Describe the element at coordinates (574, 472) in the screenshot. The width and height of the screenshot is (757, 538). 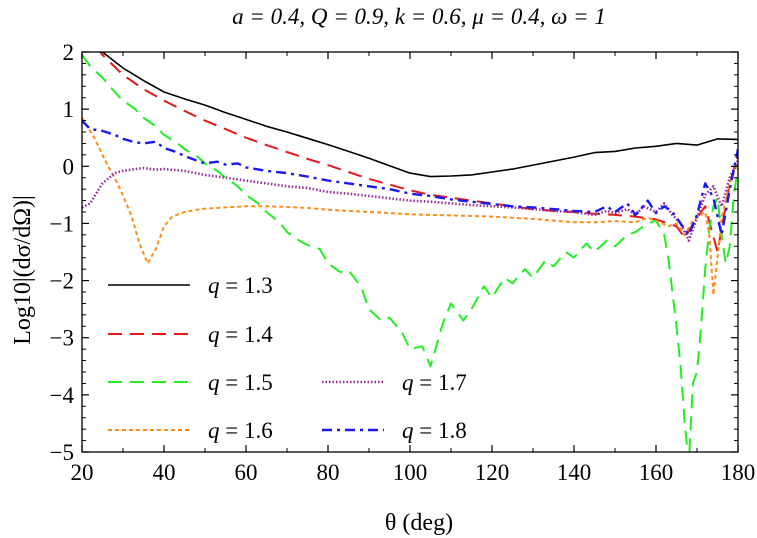
I see `x-tick-label: 140` at that location.